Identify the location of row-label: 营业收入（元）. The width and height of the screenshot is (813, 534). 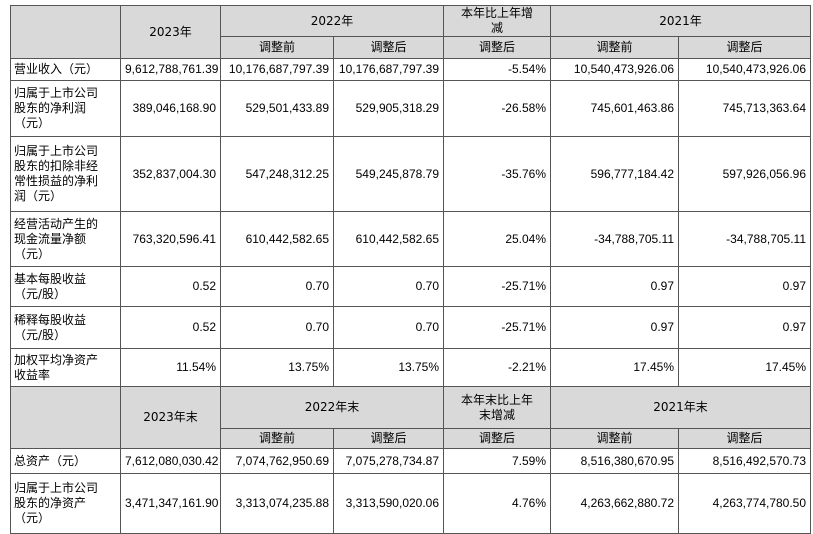
(65, 69).